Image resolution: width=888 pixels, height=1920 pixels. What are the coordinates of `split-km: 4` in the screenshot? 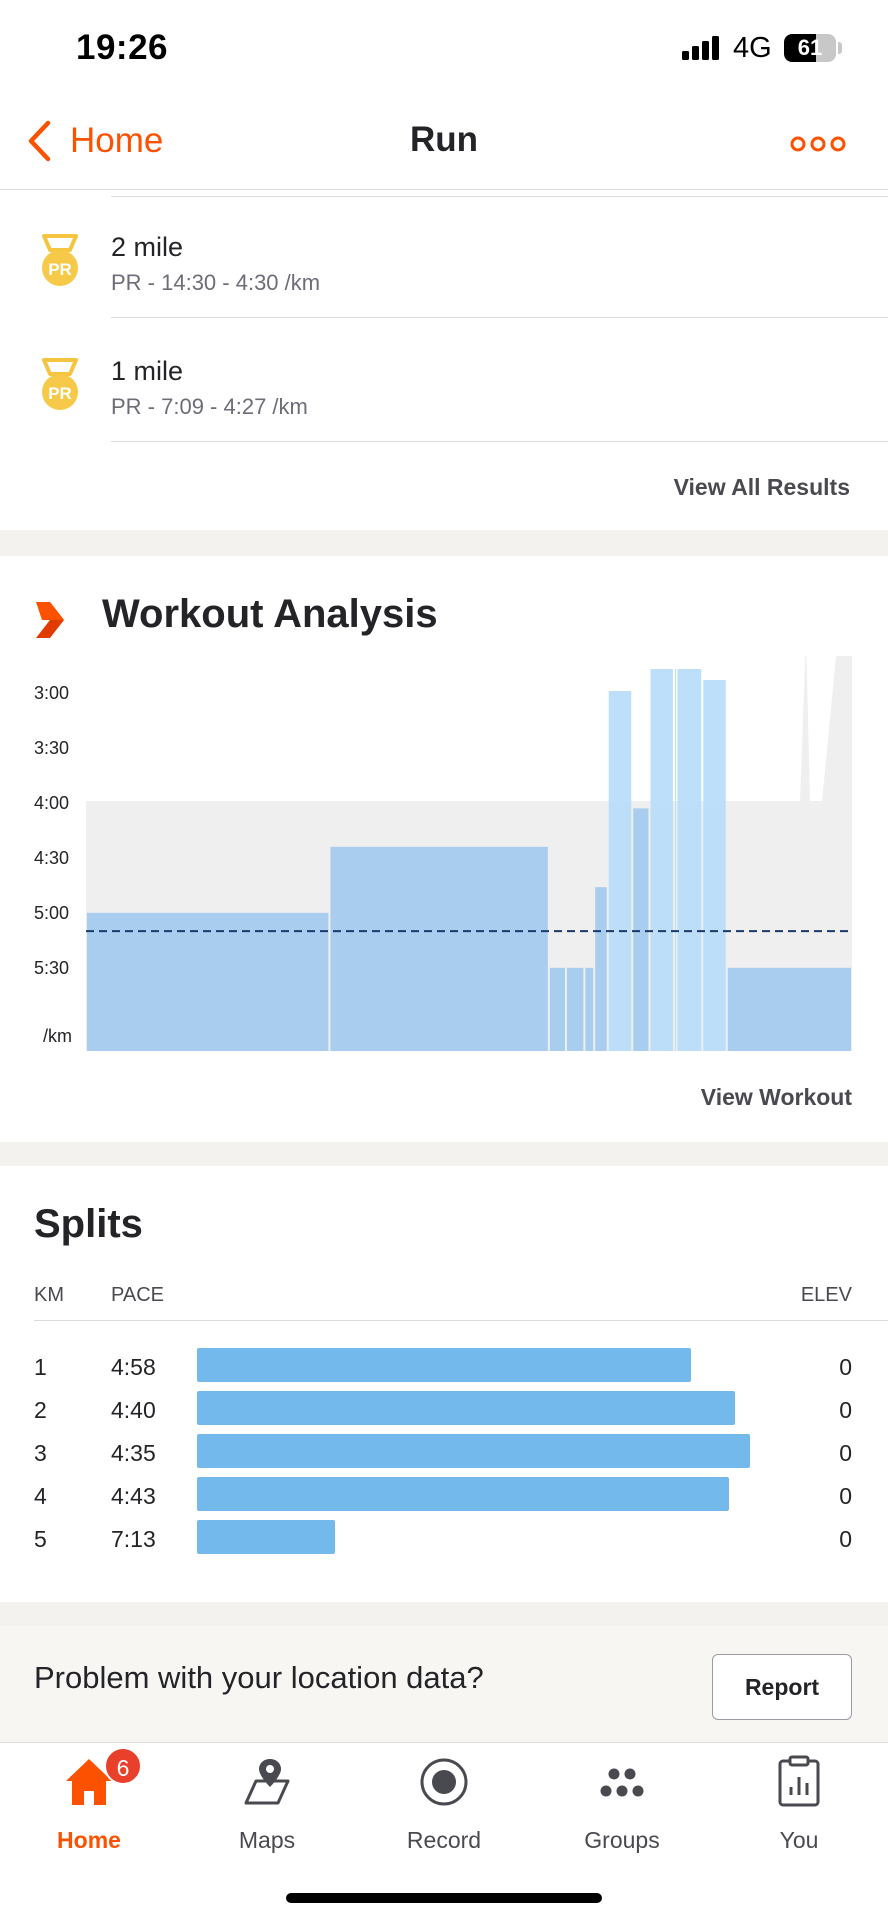 It's located at (40, 1496).